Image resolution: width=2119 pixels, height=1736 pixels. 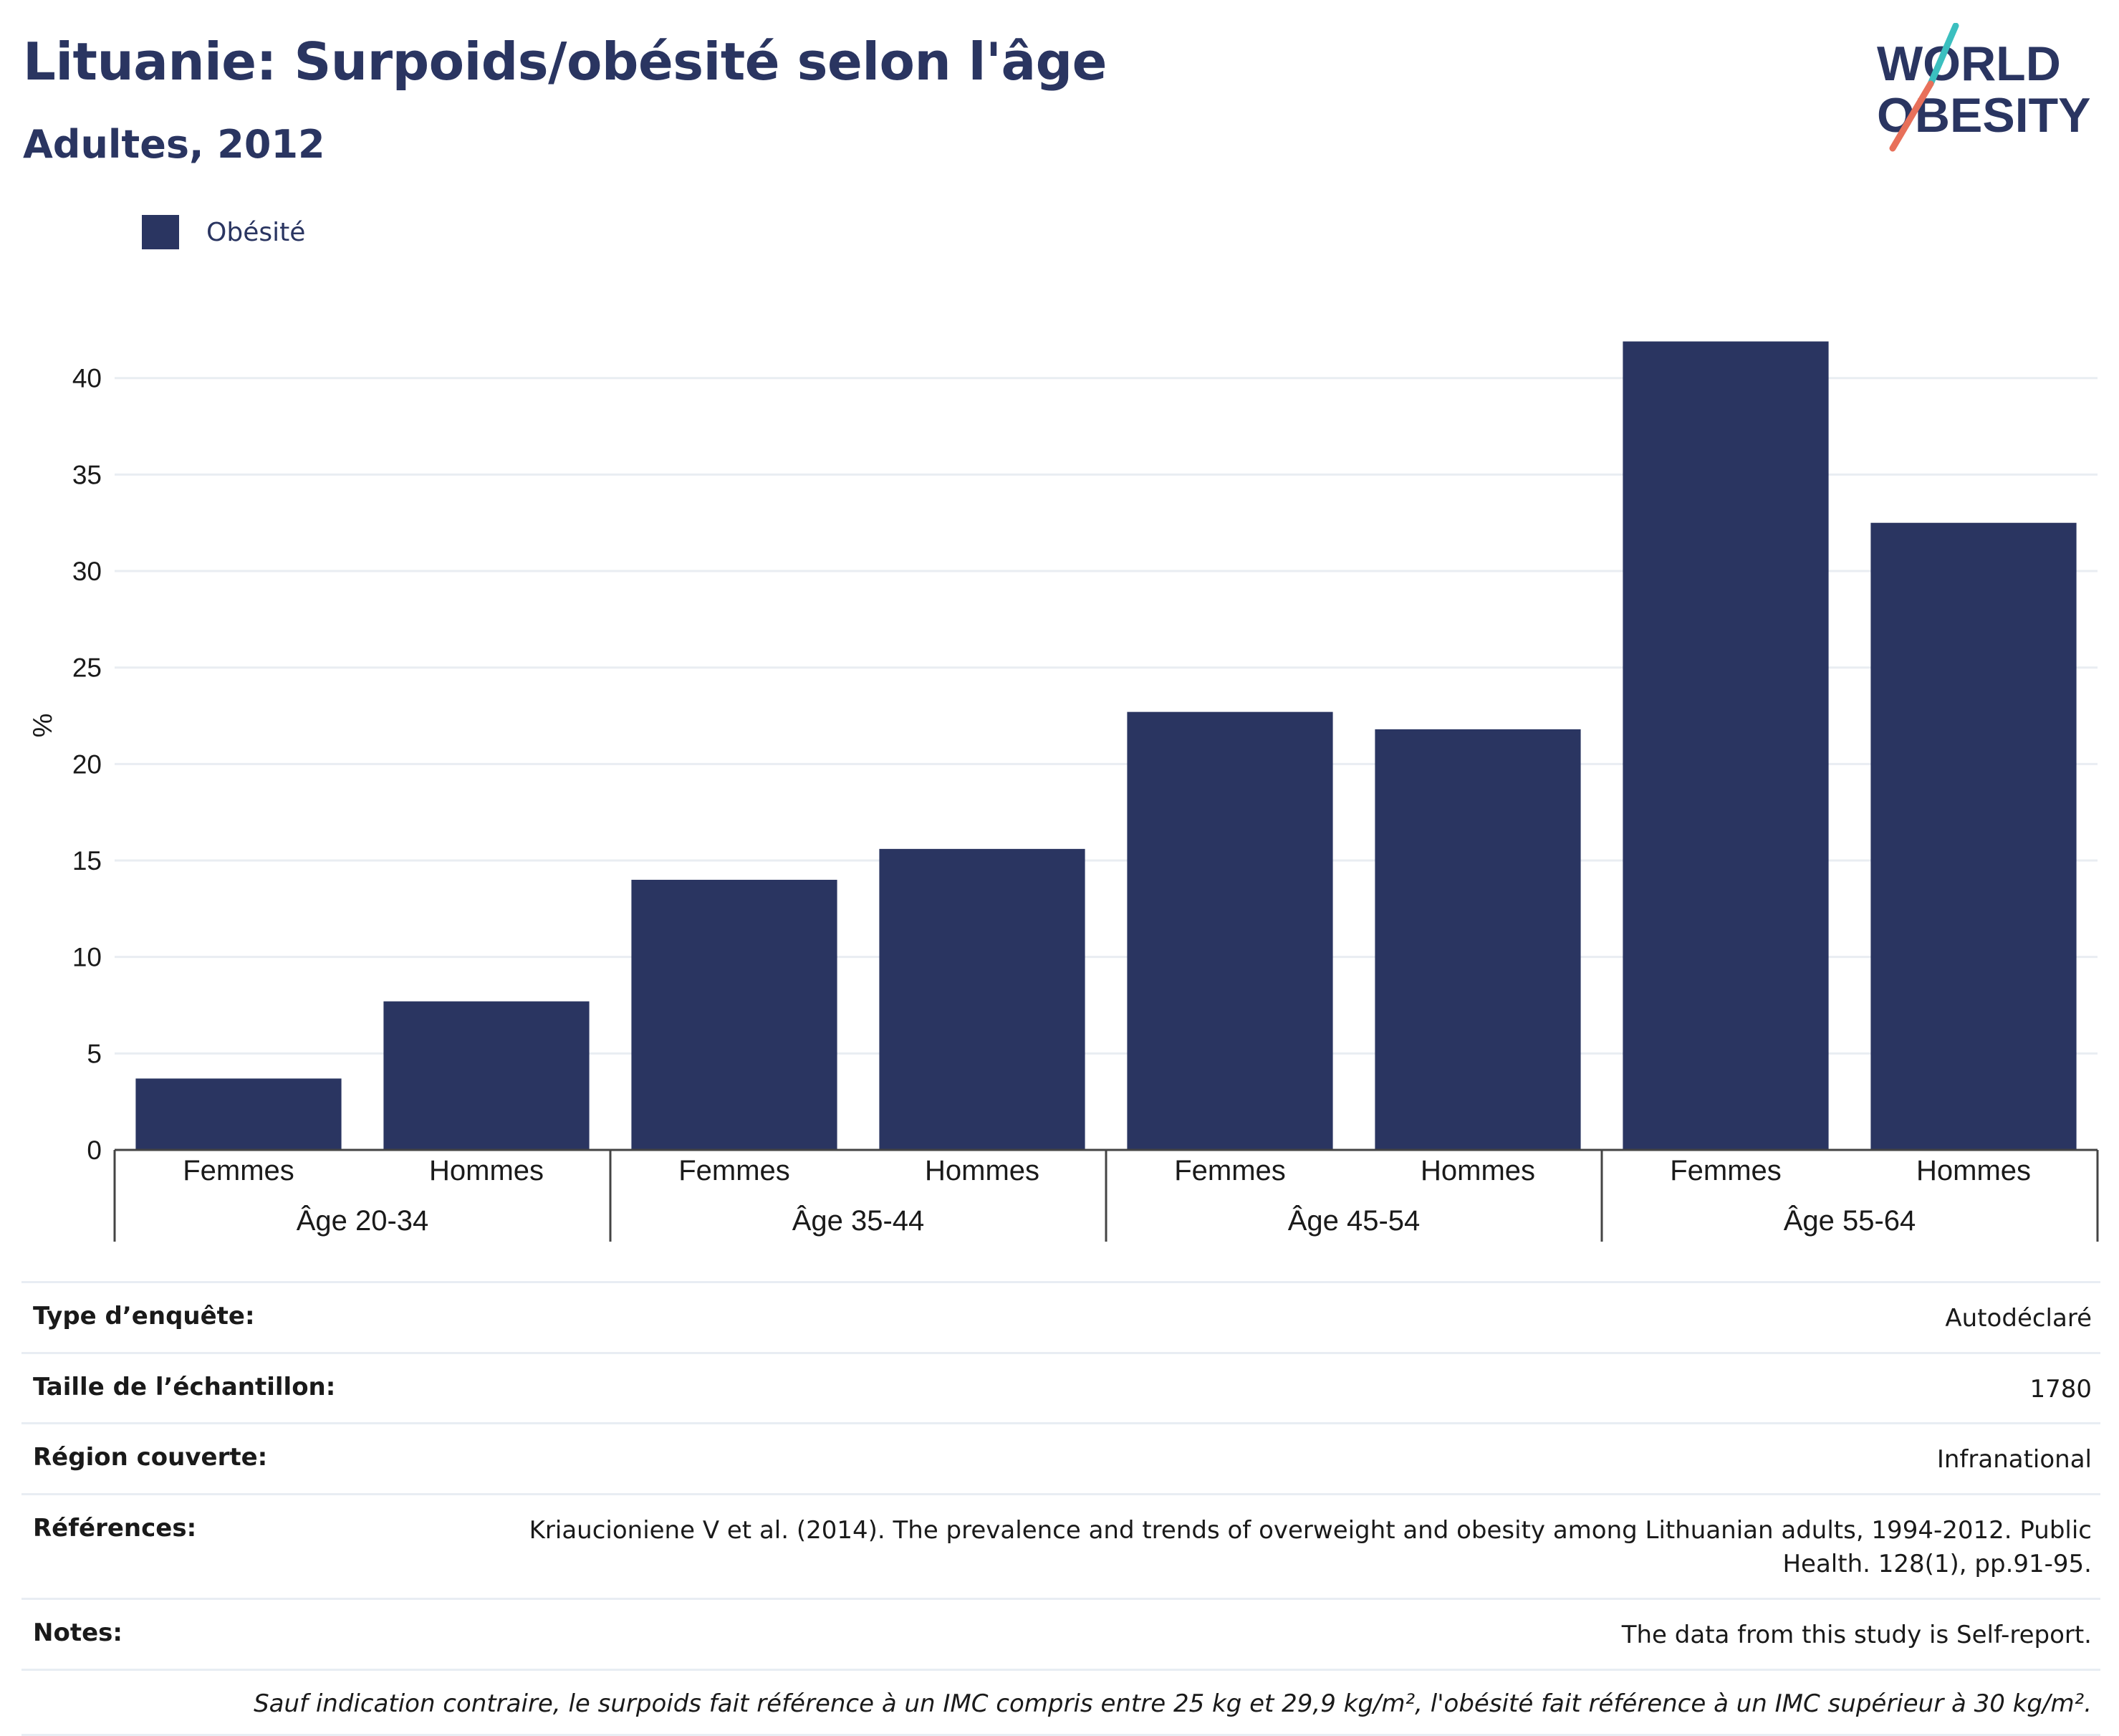 I want to click on chart-legend: Obésité, so click(x=224, y=232).